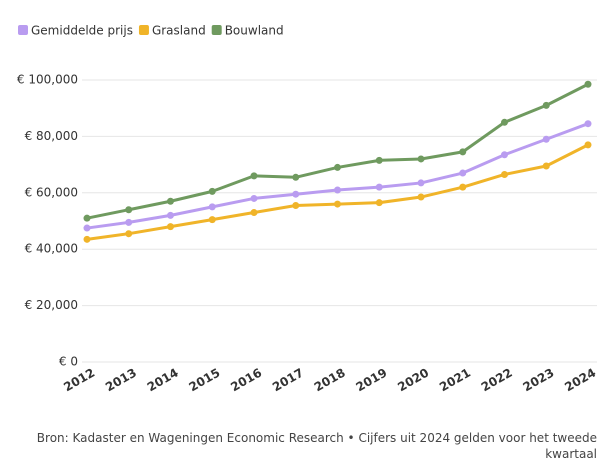 The width and height of the screenshot is (597, 466). What do you see at coordinates (47, 80) in the screenshot?
I see `y-tick-label: € 100,000` at bounding box center [47, 80].